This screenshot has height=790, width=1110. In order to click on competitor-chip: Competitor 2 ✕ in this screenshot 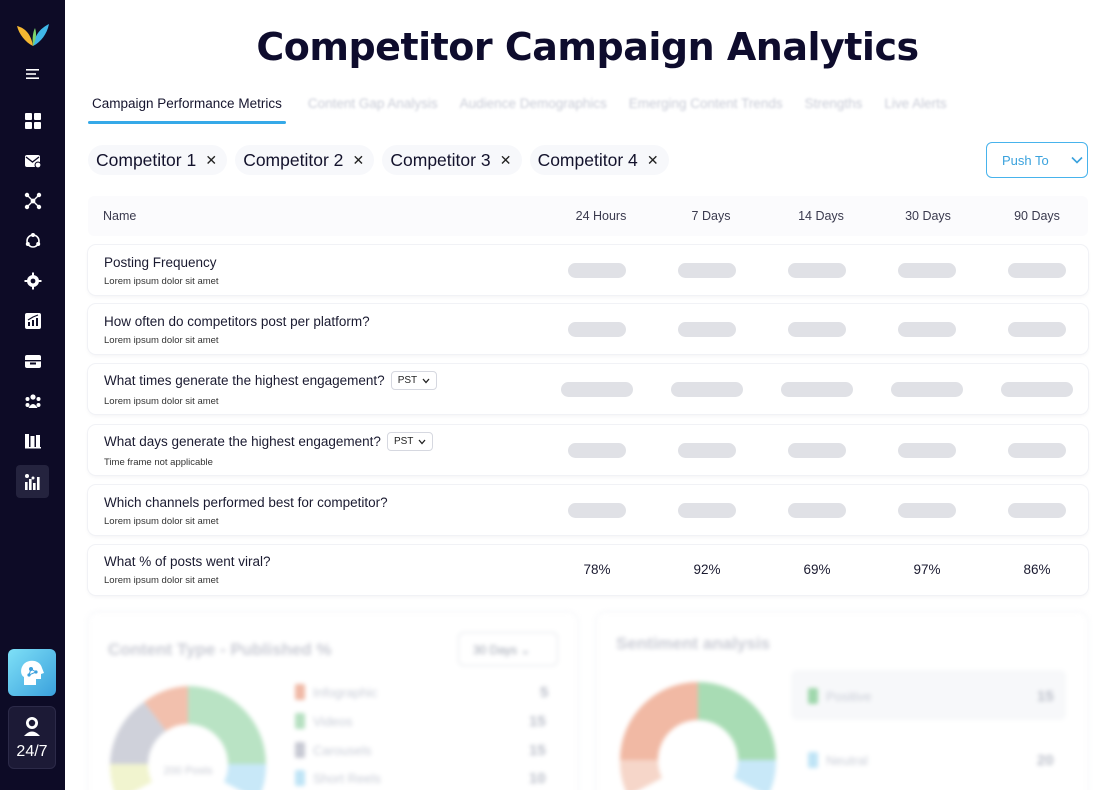, I will do `click(305, 160)`.